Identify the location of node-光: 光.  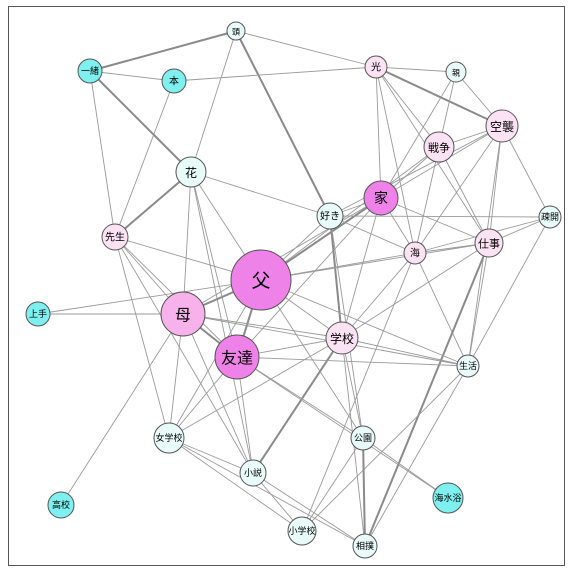
(376, 67).